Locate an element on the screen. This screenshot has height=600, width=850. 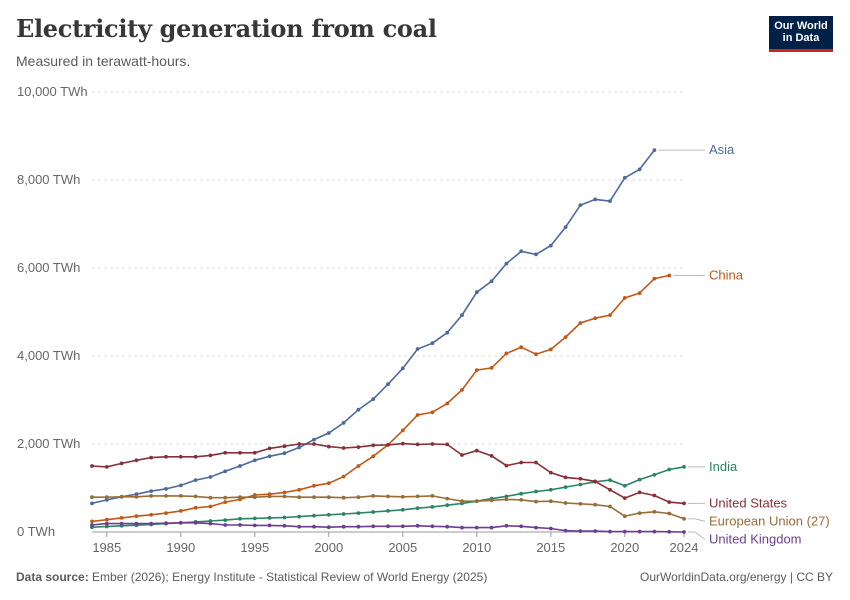
data-point-european-union-27-2006 is located at coordinates (417, 496).